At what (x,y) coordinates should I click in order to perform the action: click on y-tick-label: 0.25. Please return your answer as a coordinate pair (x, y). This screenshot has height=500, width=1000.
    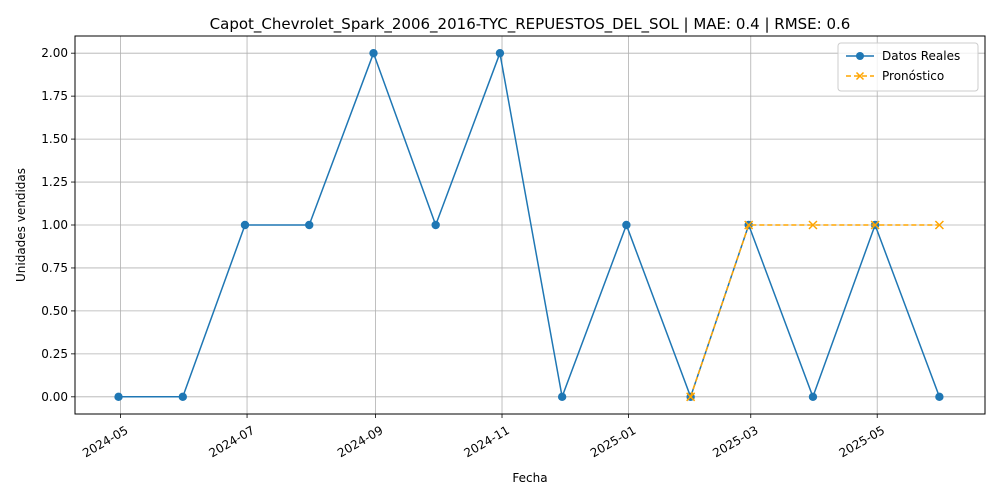
    Looking at the image, I should click on (54, 354).